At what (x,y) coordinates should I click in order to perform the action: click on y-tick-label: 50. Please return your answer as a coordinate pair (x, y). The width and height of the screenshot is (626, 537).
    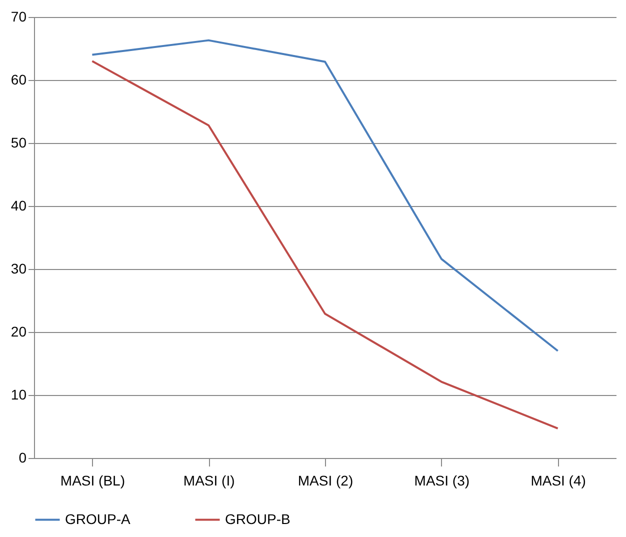
    Looking at the image, I should click on (18, 142).